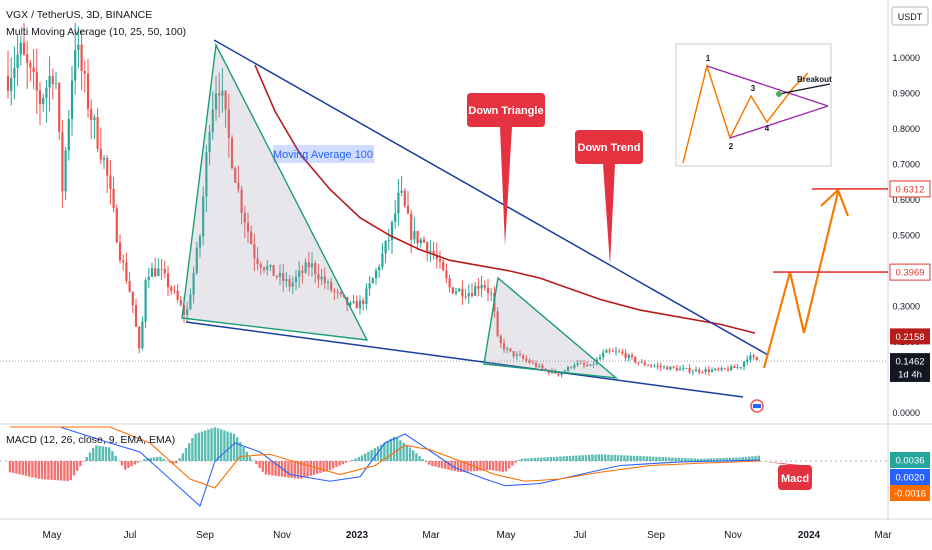  Describe the element at coordinates (282, 535) in the screenshot. I see `time-label: Nov` at that location.